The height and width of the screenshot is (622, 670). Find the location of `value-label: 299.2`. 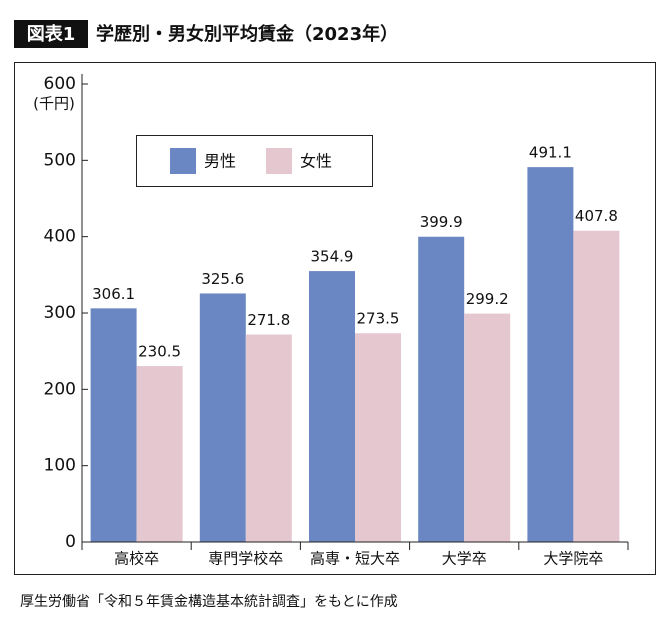

value-label: 299.2 is located at coordinates (487, 299).